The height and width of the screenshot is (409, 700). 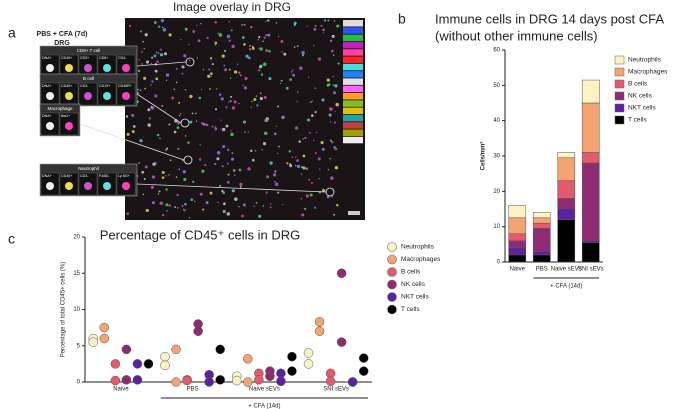 I want to click on x-tick-label: Naive sEVs, so click(x=566, y=270).